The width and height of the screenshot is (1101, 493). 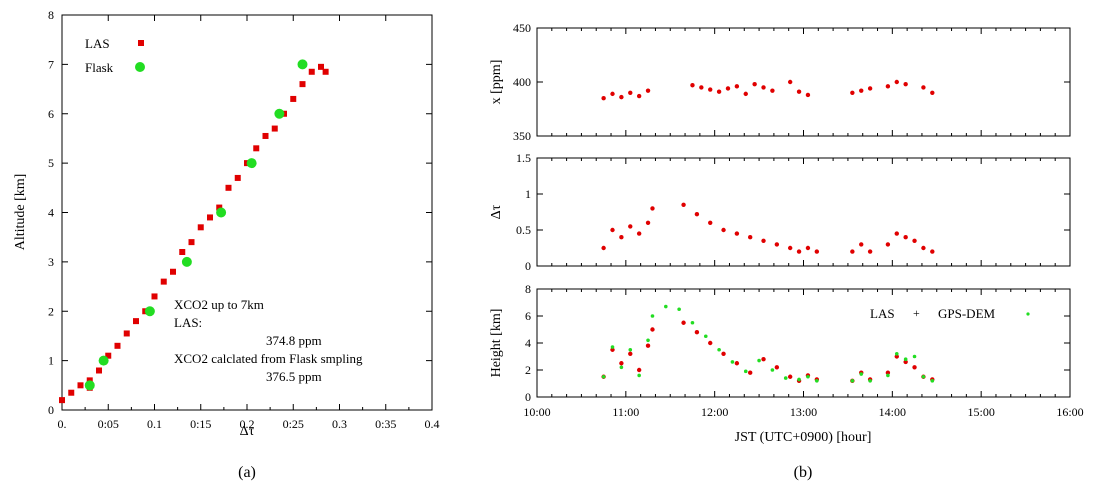 I want to click on panel-b-y-tick-label: 400, so click(x=522, y=82).